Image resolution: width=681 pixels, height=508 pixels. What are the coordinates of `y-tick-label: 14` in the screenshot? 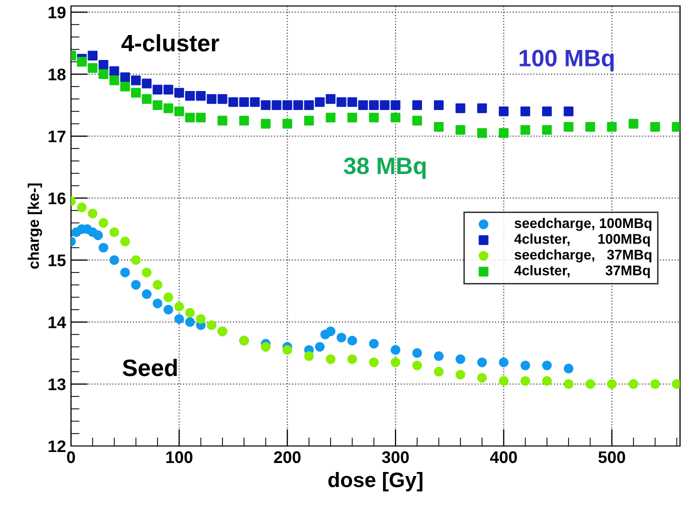 It's located at (57, 322).